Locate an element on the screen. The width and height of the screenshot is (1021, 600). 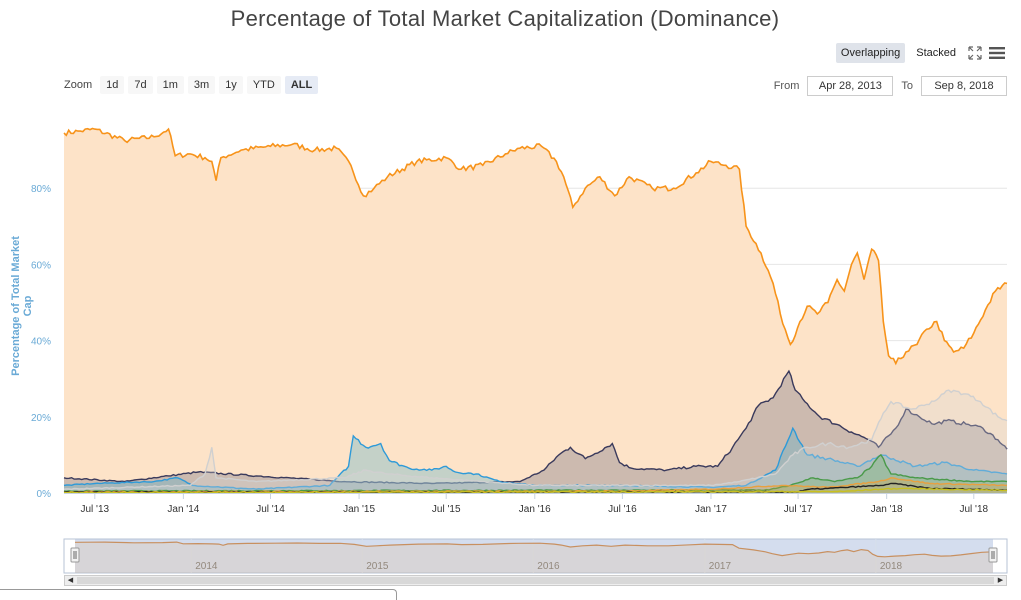
zoom-all-button: ALL is located at coordinates (301, 85).